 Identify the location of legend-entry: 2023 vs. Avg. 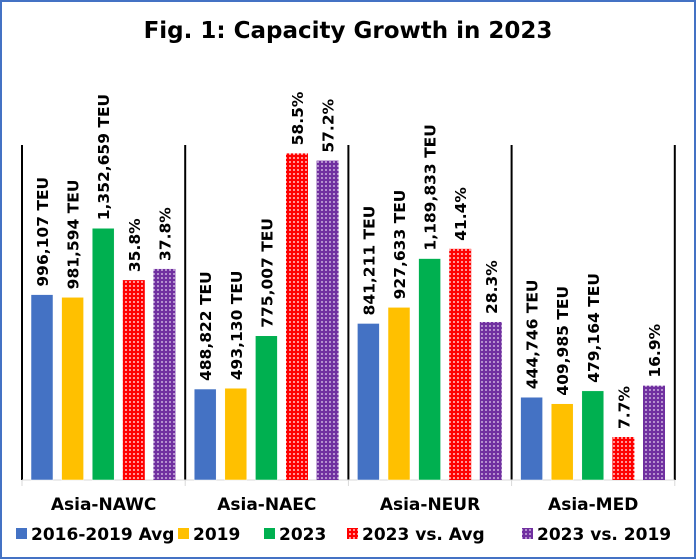
(423, 535).